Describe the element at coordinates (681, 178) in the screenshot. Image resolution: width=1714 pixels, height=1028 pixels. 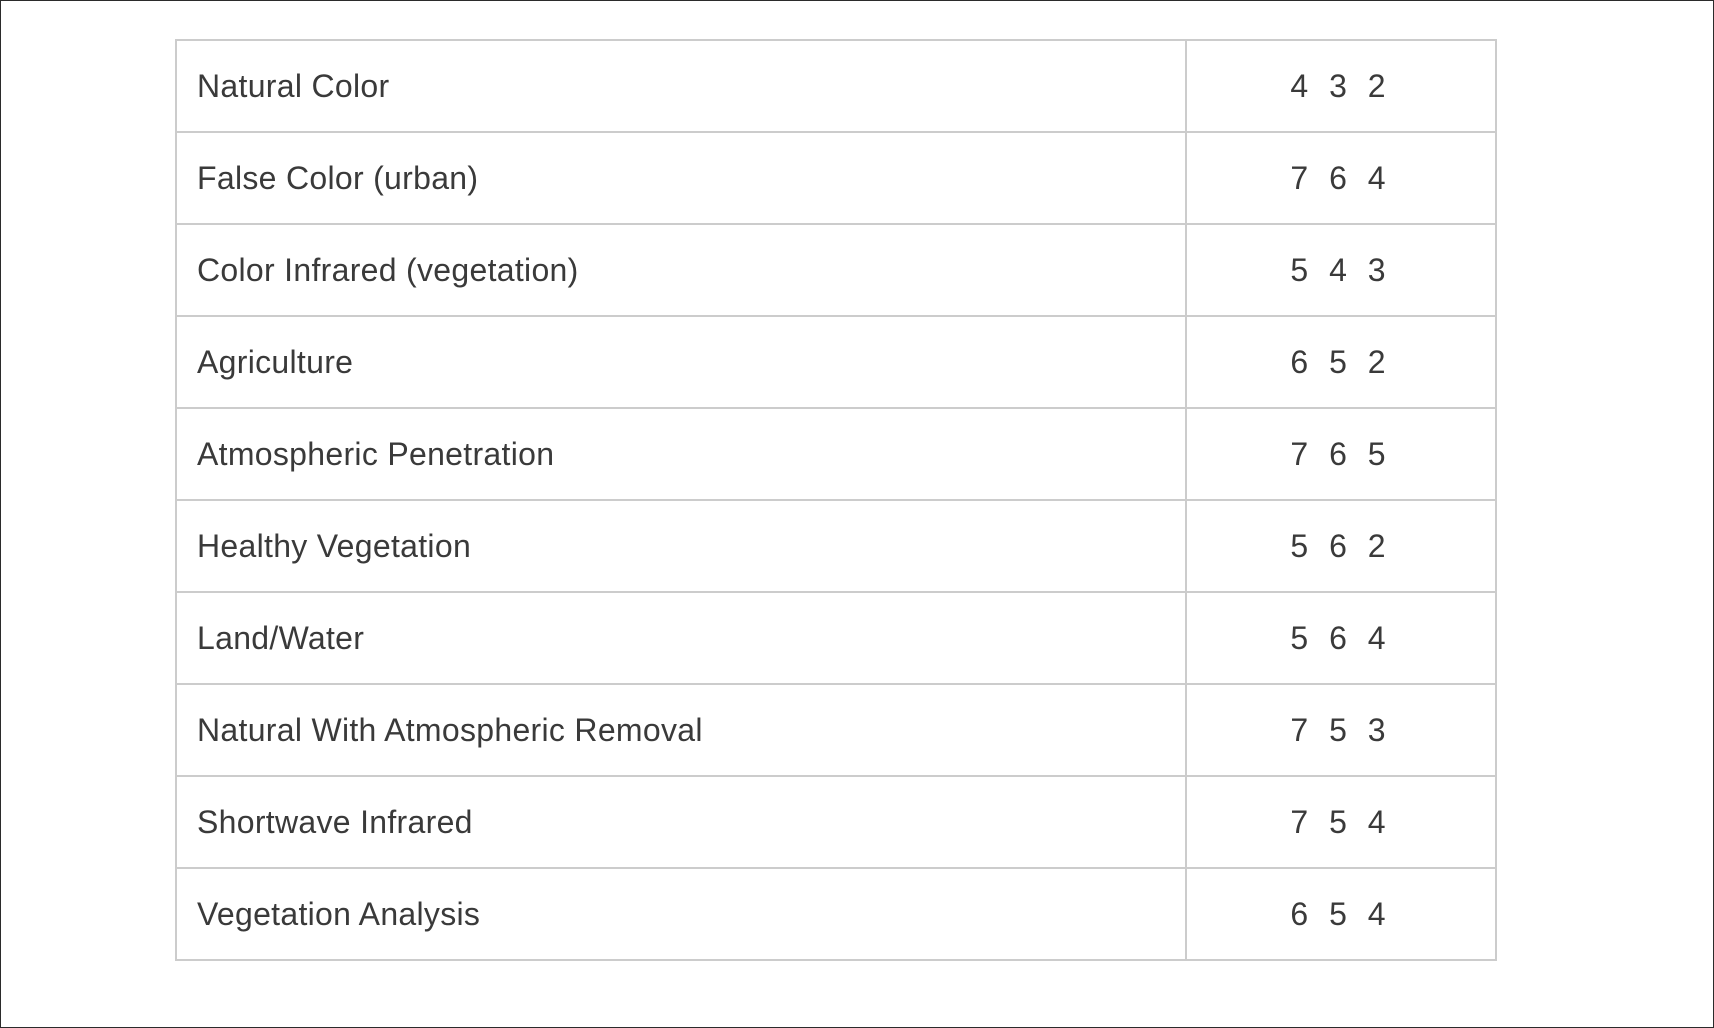
I see `combination-name-cell: False Color (urban)` at that location.